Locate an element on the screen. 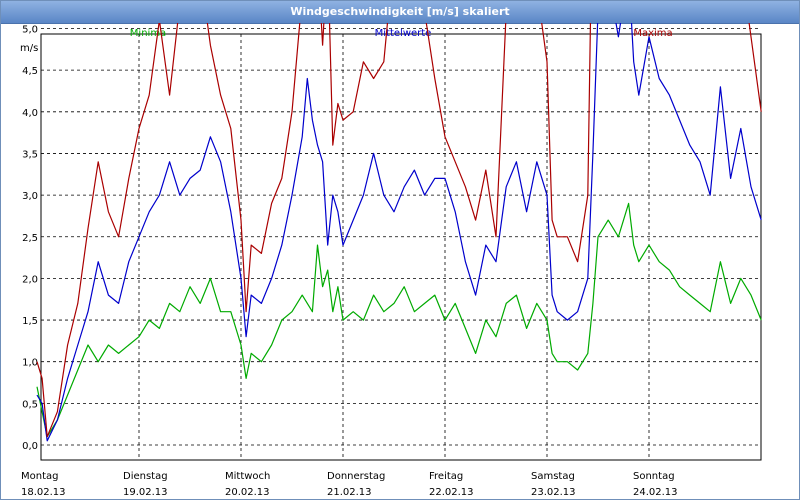  y-tick-label: 2,0 is located at coordinates (30, 279).